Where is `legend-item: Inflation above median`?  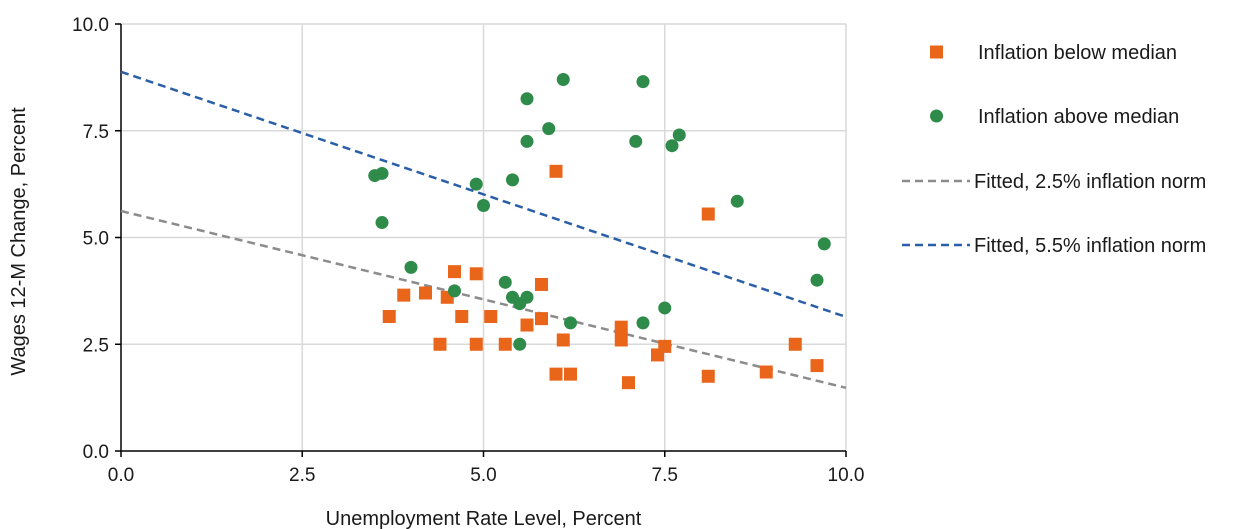 legend-item: Inflation above median is located at coordinates (1054, 117).